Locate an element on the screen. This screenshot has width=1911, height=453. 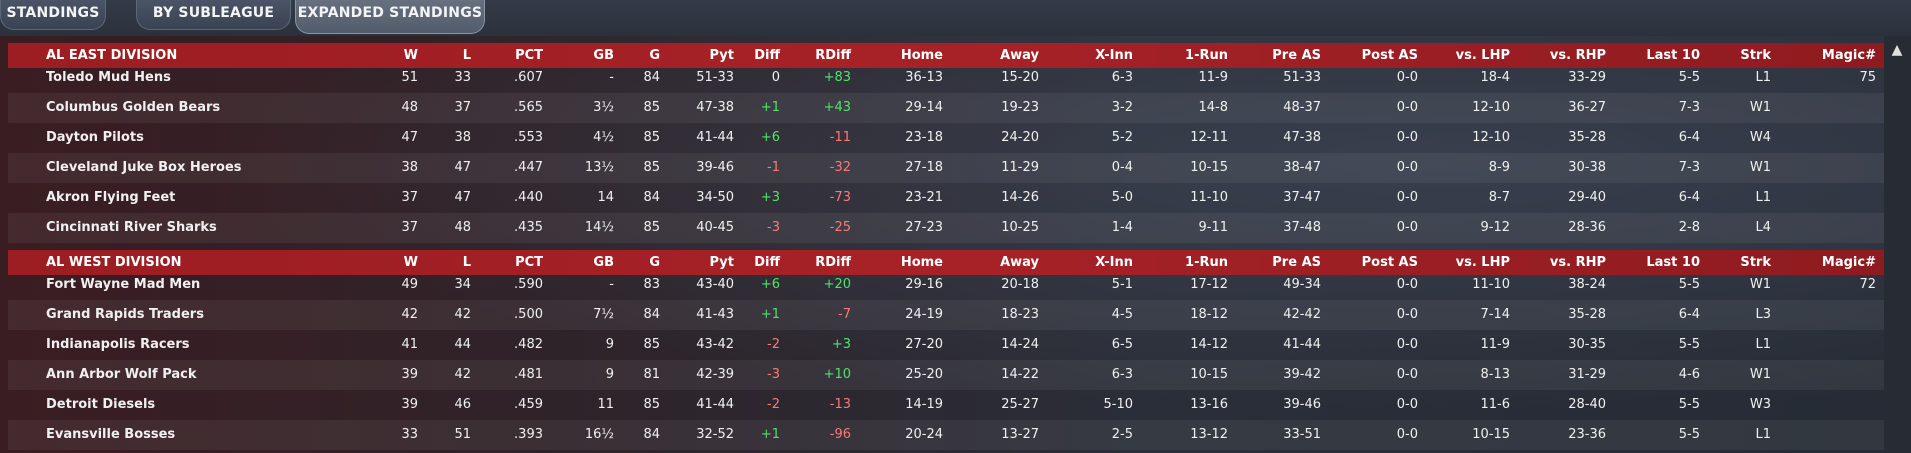
vs-lhp-cell: 12-10 is located at coordinates (1491, 137).